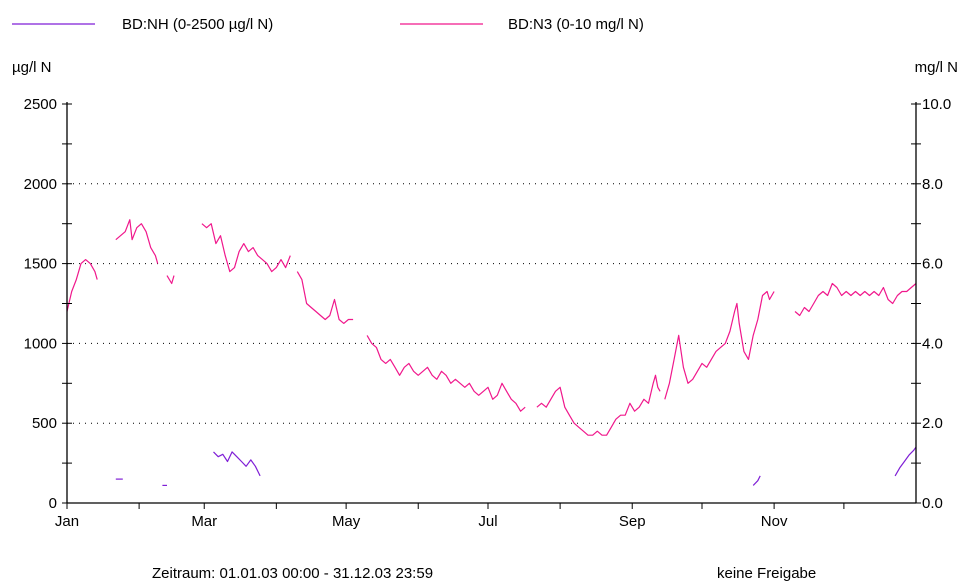 The height and width of the screenshot is (588, 970). What do you see at coordinates (40, 104) in the screenshot?
I see `left-tick-label: 2500` at bounding box center [40, 104].